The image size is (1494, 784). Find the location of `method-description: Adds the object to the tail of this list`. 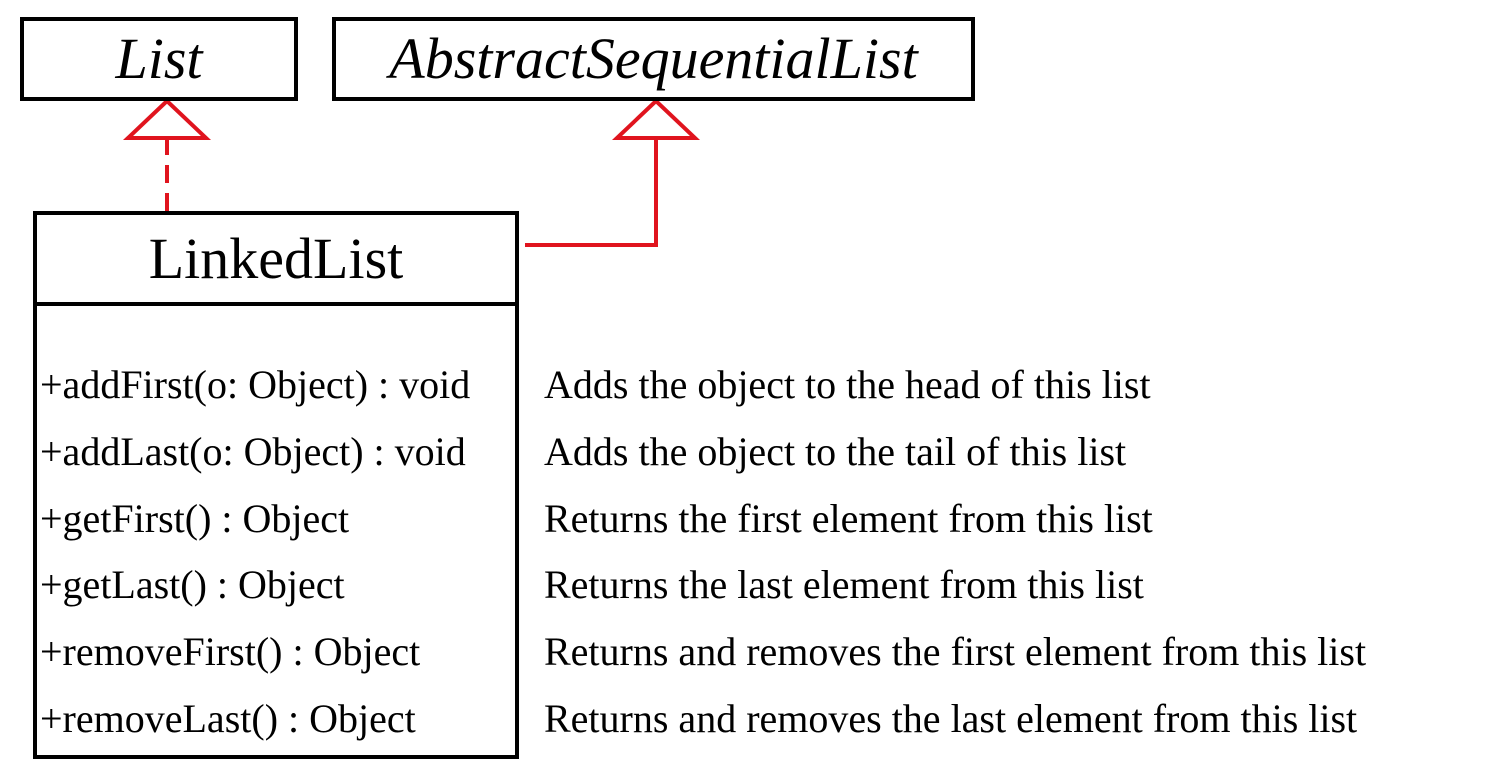

method-description: Adds the object to the tail of this list is located at coordinates (835, 451).